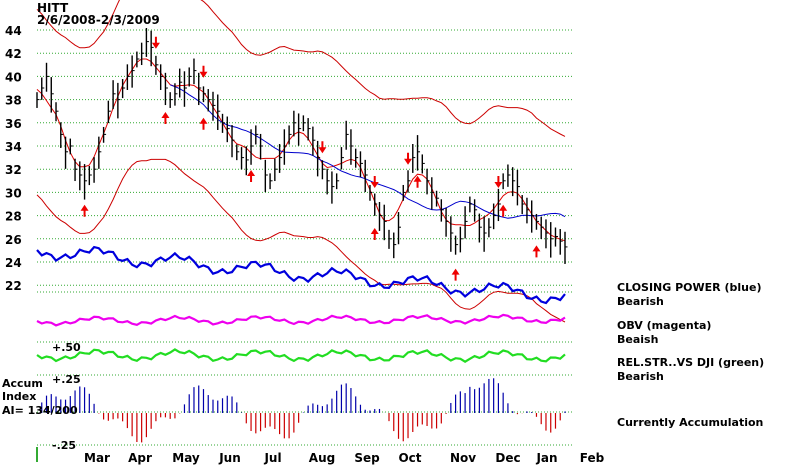 The width and height of the screenshot is (800, 467). What do you see at coordinates (13, 263) in the screenshot?
I see `y-tick-label: 24` at bounding box center [13, 263].